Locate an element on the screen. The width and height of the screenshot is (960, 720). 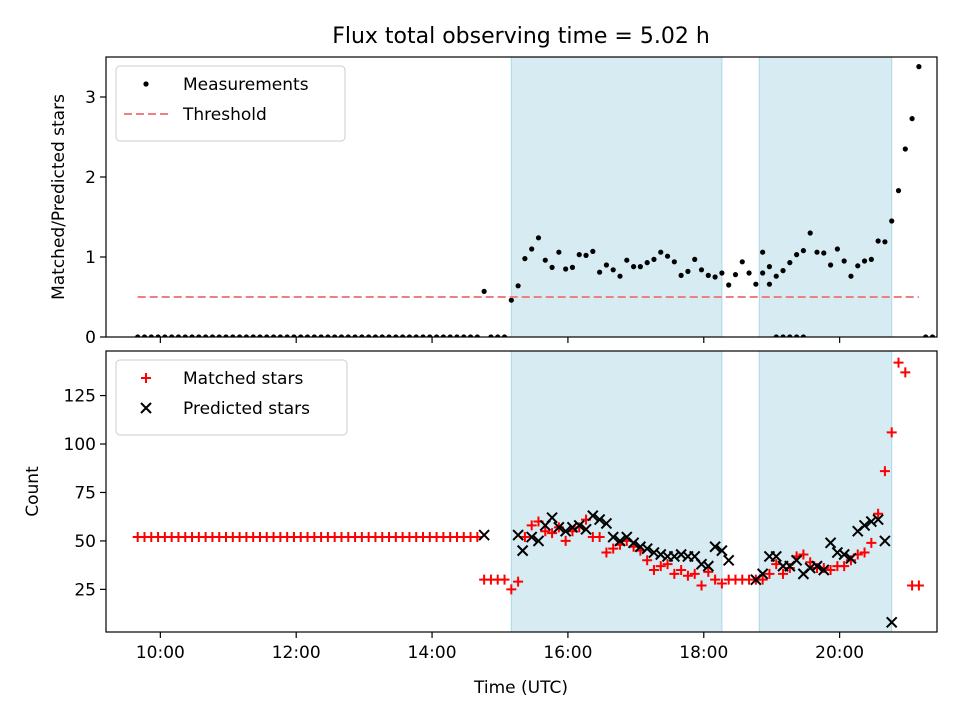
x-axis-label: Time (UTC) is located at coordinates (520, 688).